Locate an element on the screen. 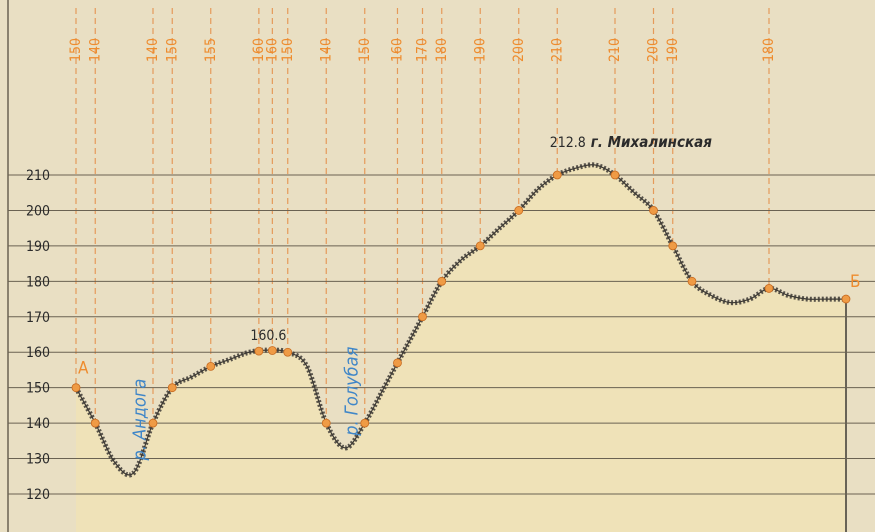  peak-label: 212.8 is located at coordinates (568, 143).